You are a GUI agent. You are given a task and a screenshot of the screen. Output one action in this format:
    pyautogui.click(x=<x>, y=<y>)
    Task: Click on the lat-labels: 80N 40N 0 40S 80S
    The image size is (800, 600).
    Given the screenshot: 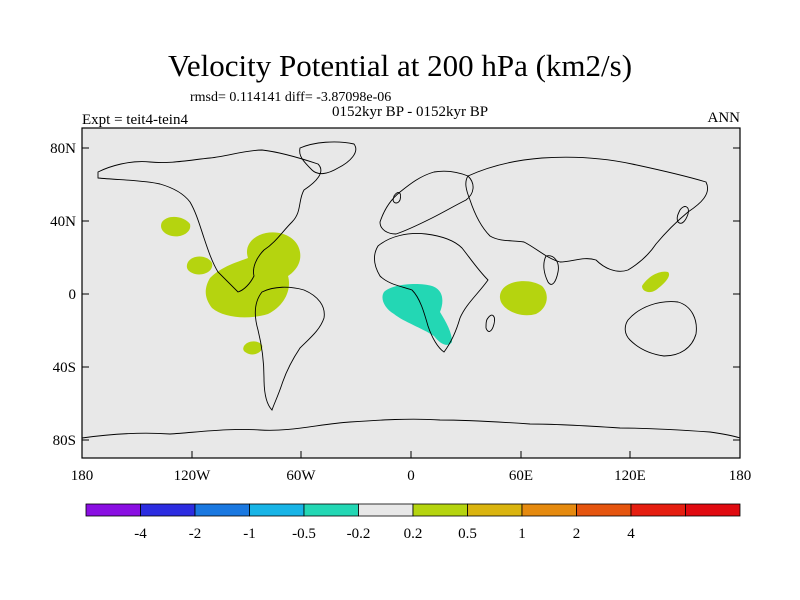 What is the action you would take?
    pyautogui.click(x=63, y=295)
    